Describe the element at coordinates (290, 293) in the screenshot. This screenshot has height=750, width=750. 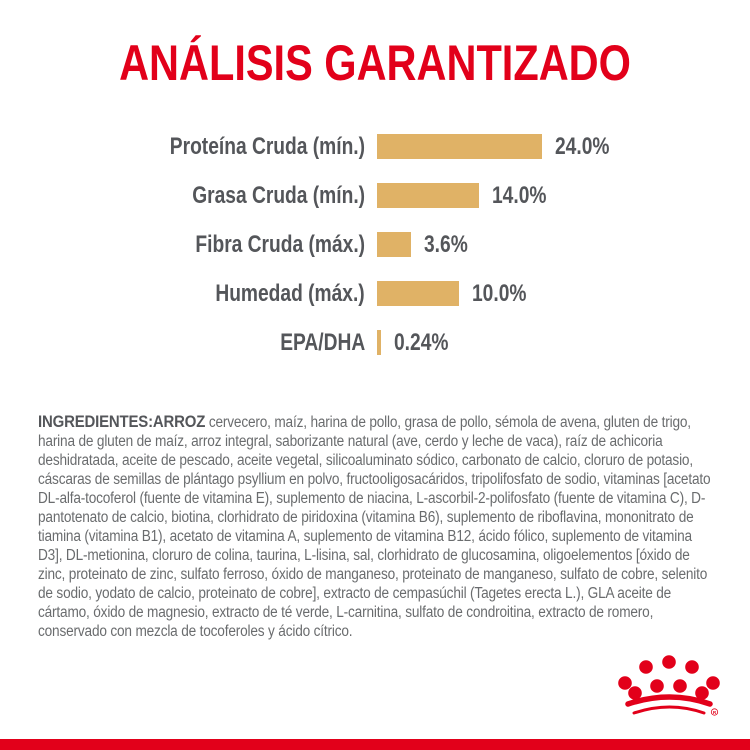
I see `bar-label: Humedad (máx.)` at that location.